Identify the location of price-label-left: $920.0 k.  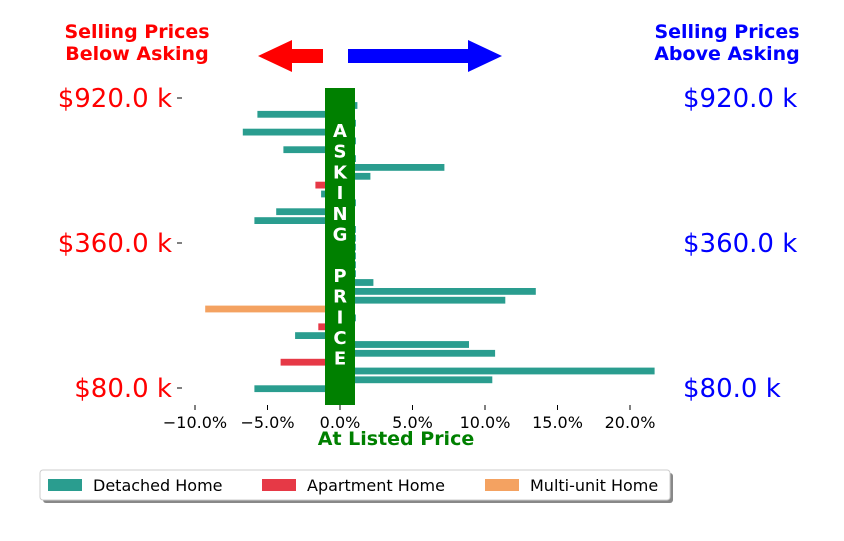
(115, 99).